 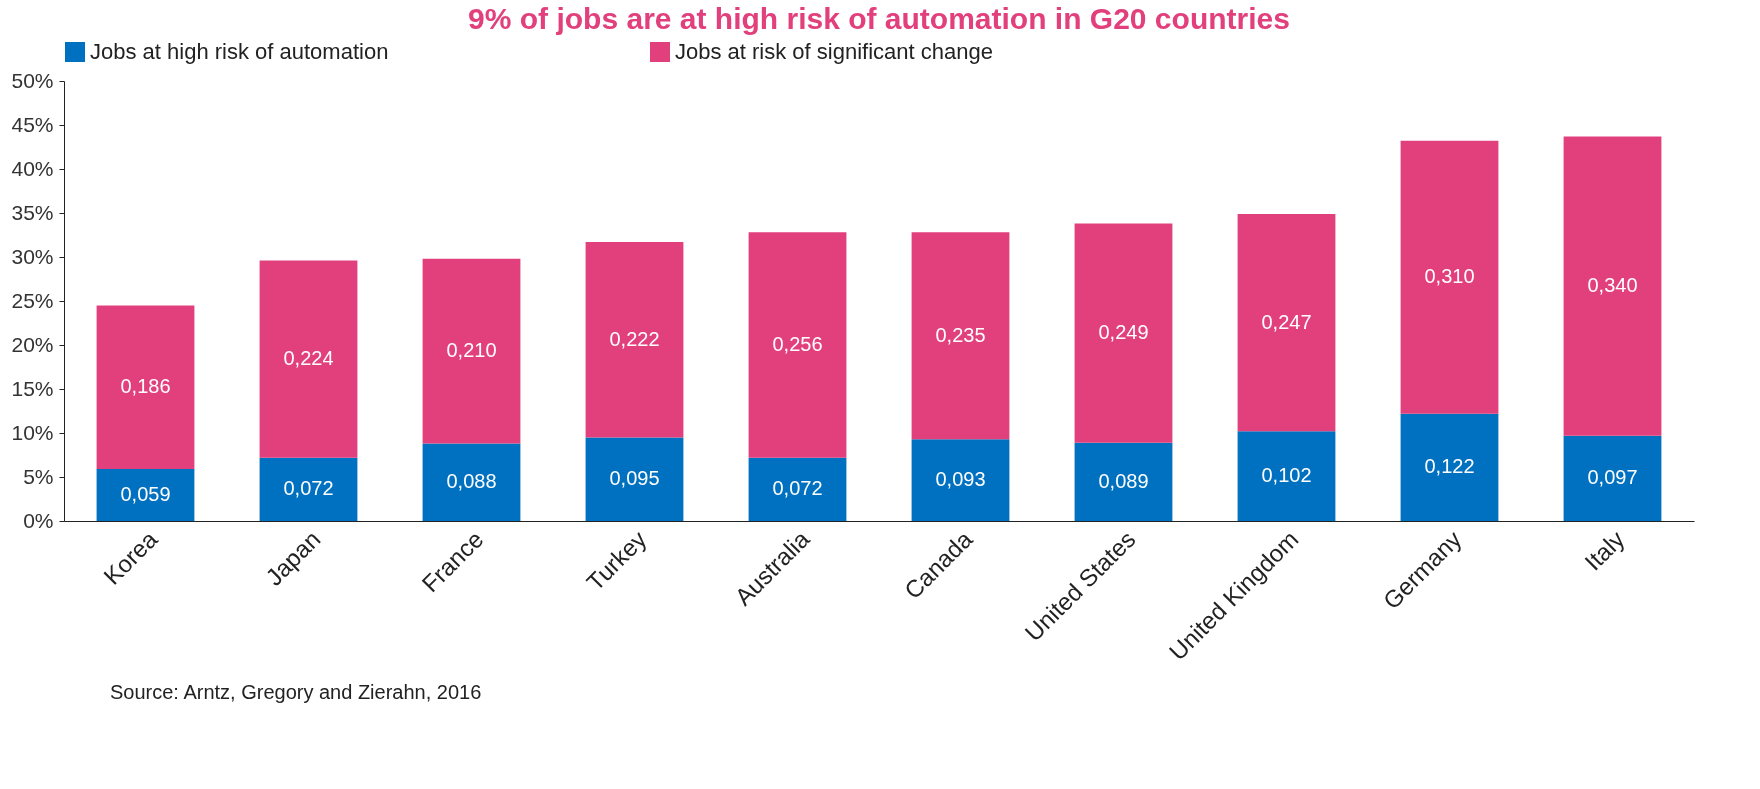 I want to click on x-tick-label: Italy, so click(x=1604, y=550).